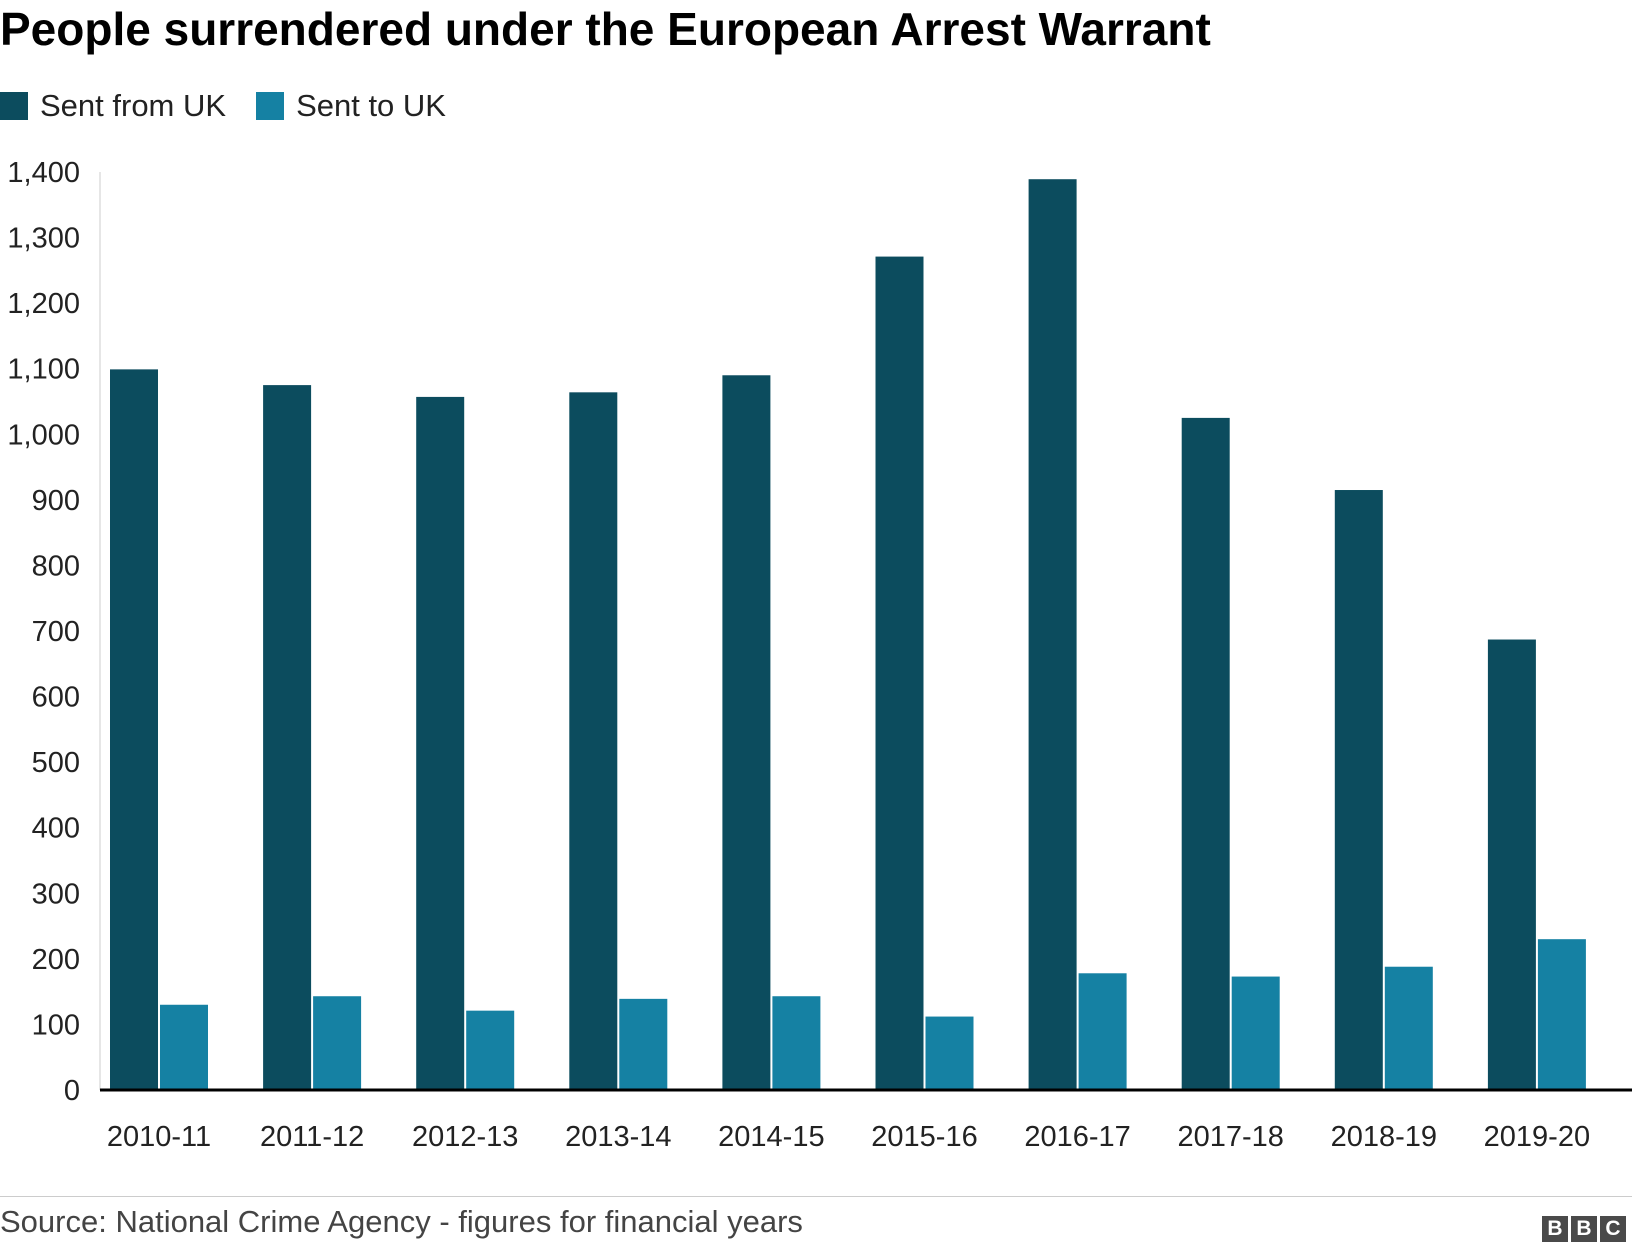 The height and width of the screenshot is (1252, 1632). What do you see at coordinates (1537, 1137) in the screenshot?
I see `x-tick-label: 2019-20` at bounding box center [1537, 1137].